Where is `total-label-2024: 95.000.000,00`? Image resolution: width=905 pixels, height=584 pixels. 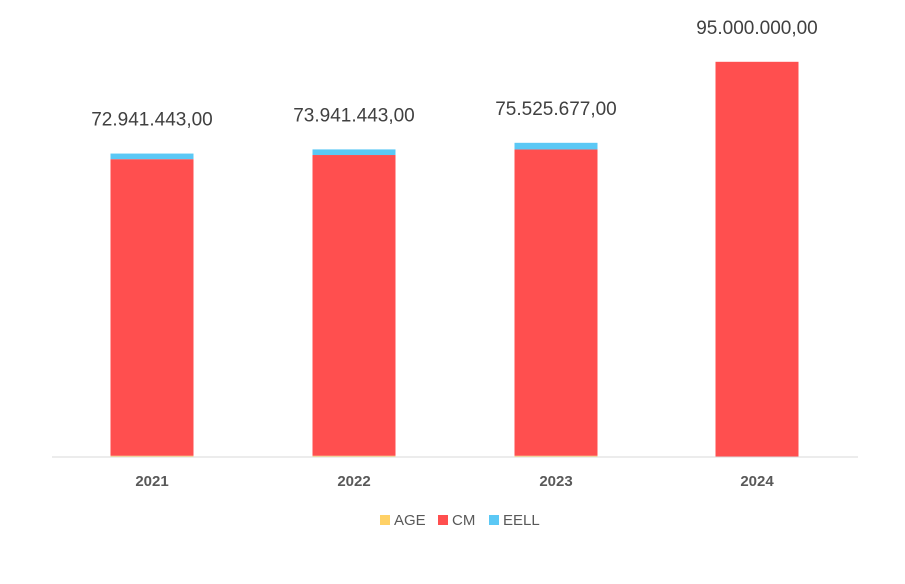
total-label-2024: 95.000.000,00 is located at coordinates (757, 28).